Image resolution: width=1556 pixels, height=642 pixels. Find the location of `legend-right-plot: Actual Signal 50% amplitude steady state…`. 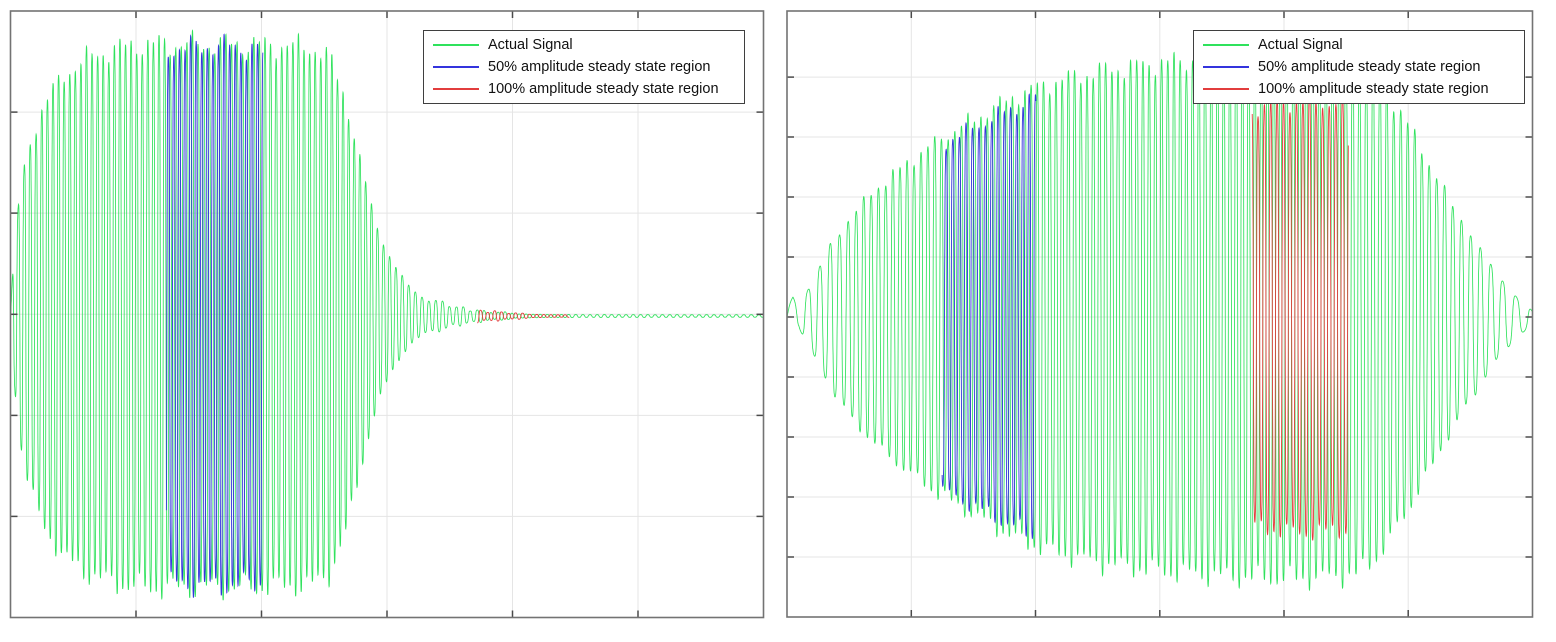

legend-right-plot: Actual Signal 50% amplitude steady state… is located at coordinates (1359, 67).